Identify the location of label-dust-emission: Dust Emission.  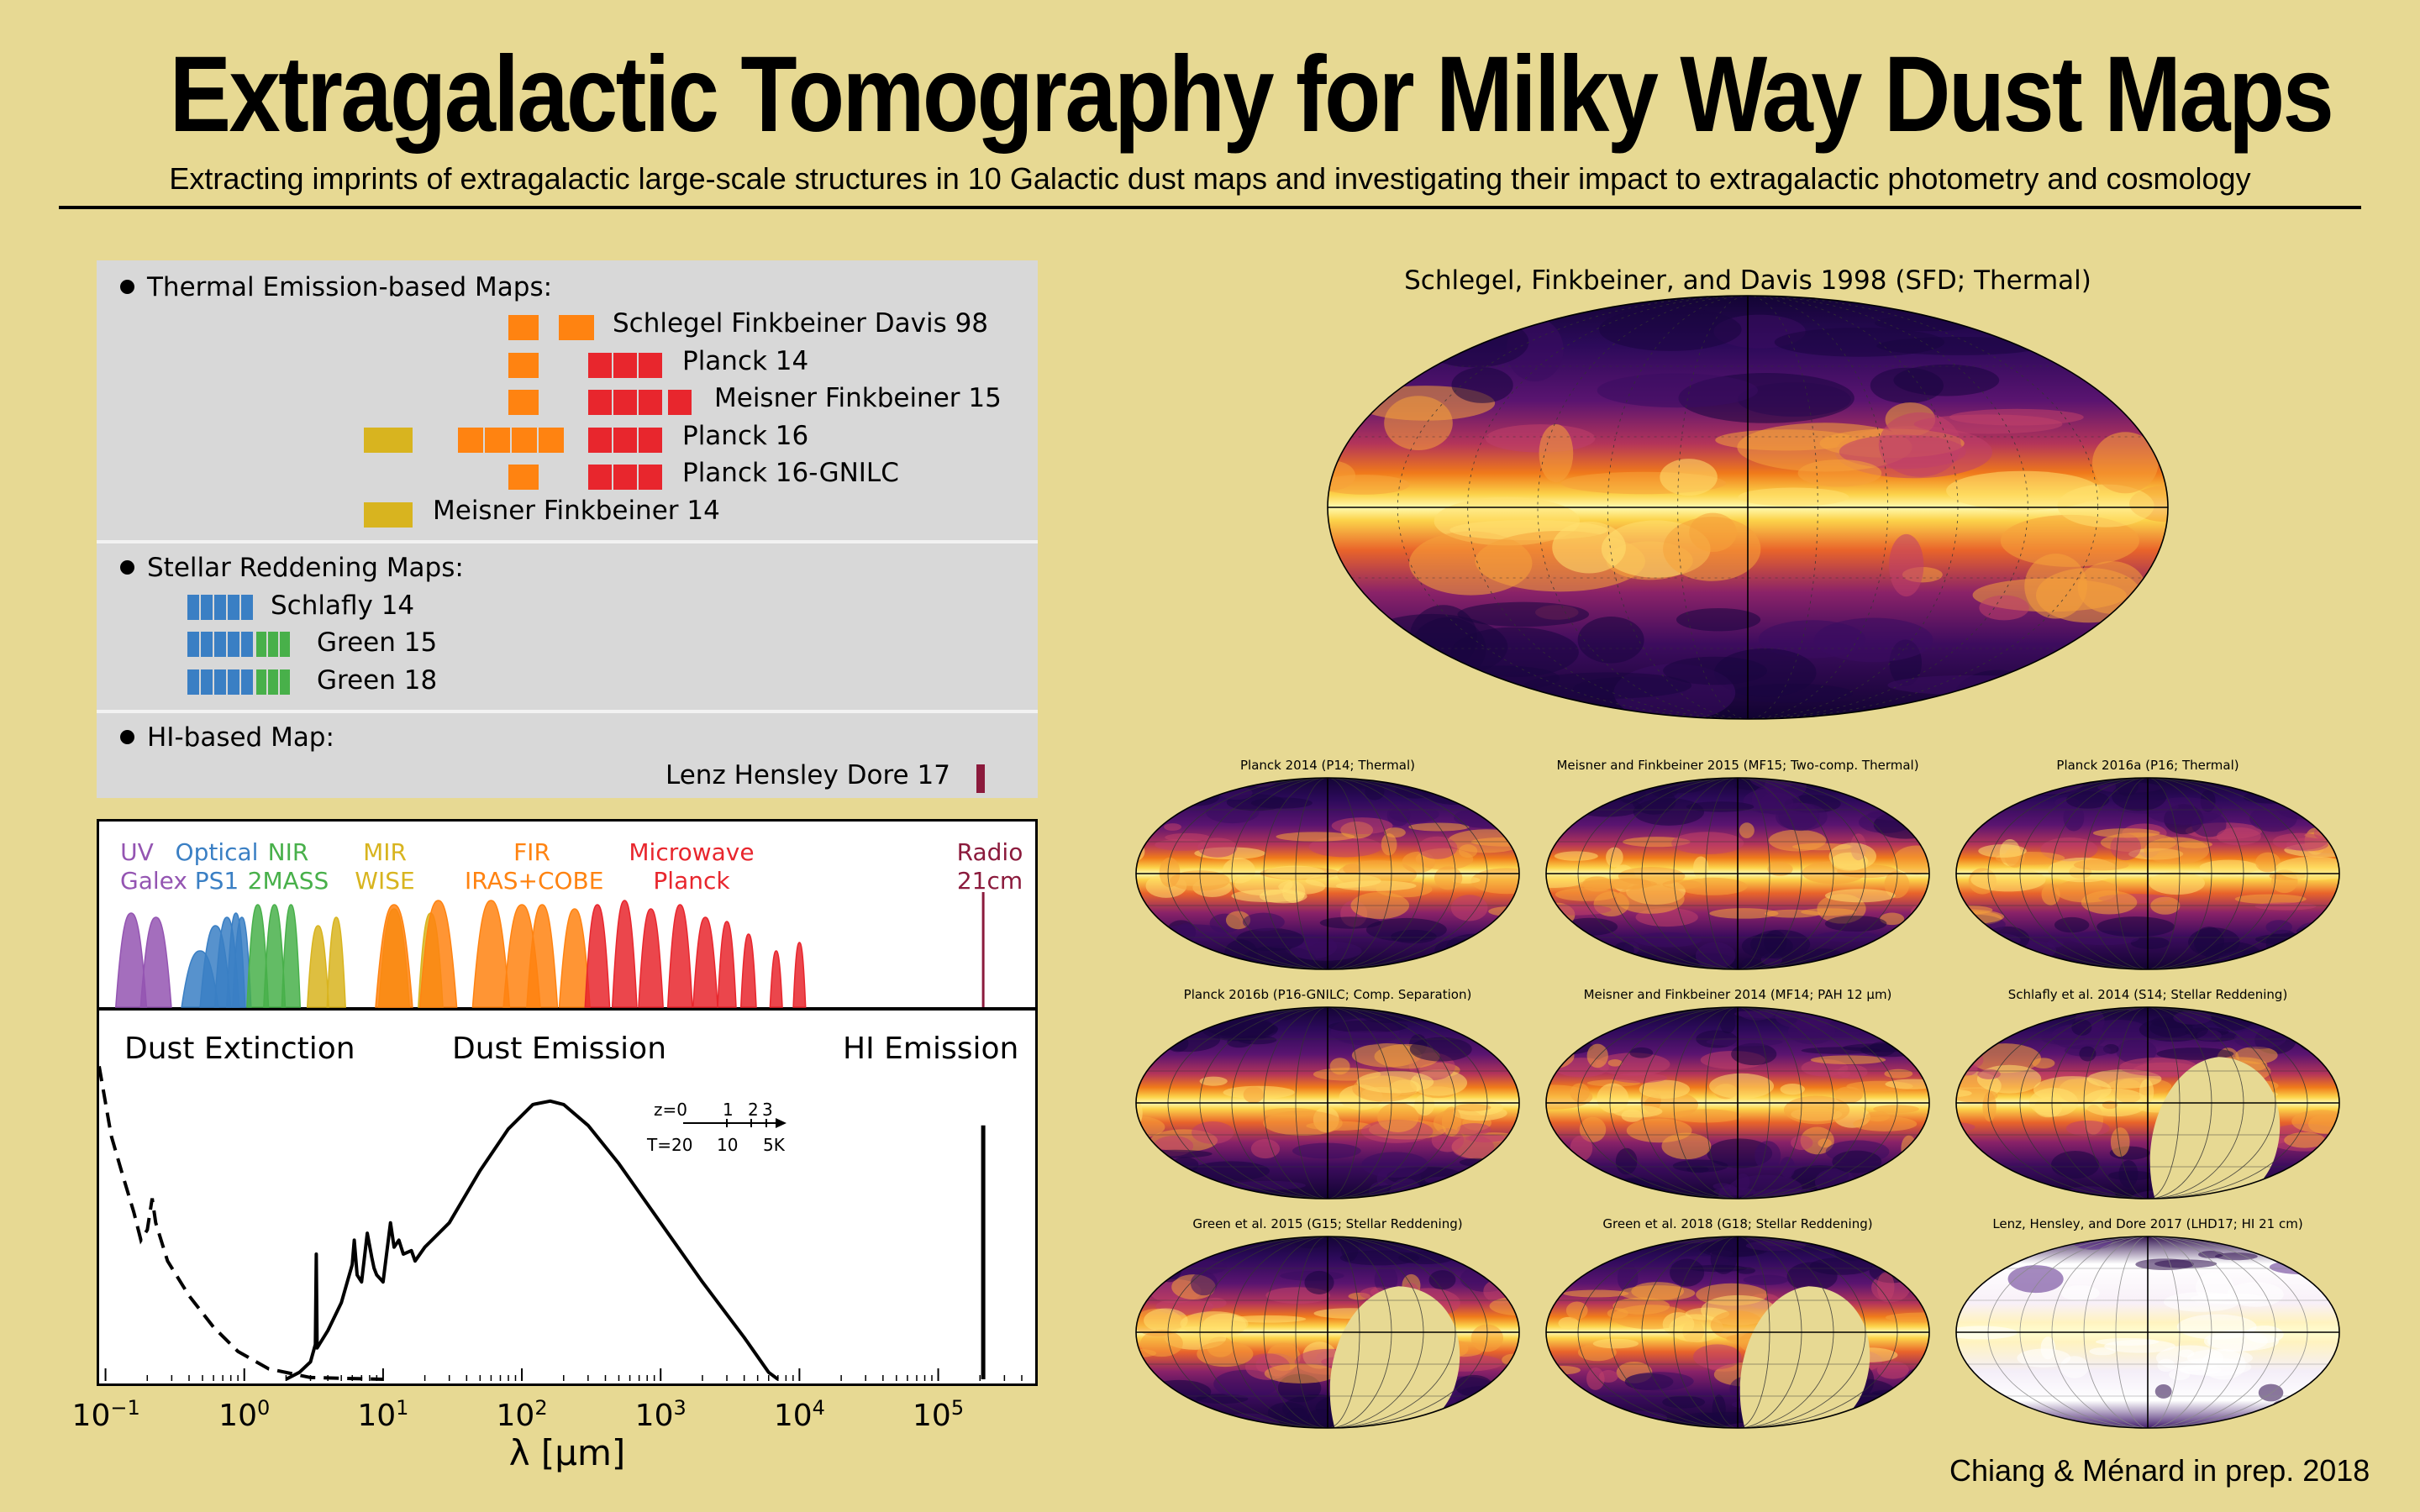
(559, 1049).